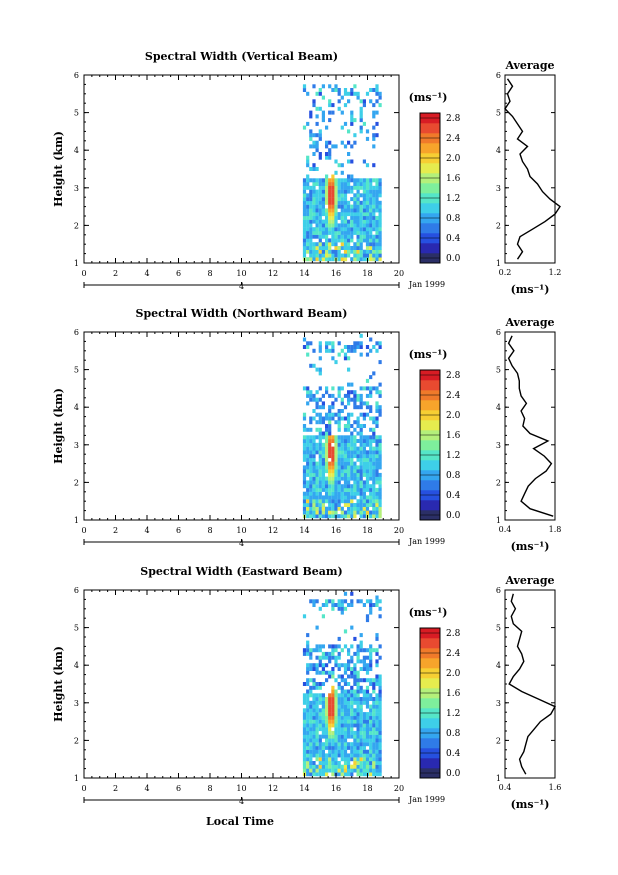  Describe the element at coordinates (529, 322) in the screenshot. I see `profile-title: Average` at that location.